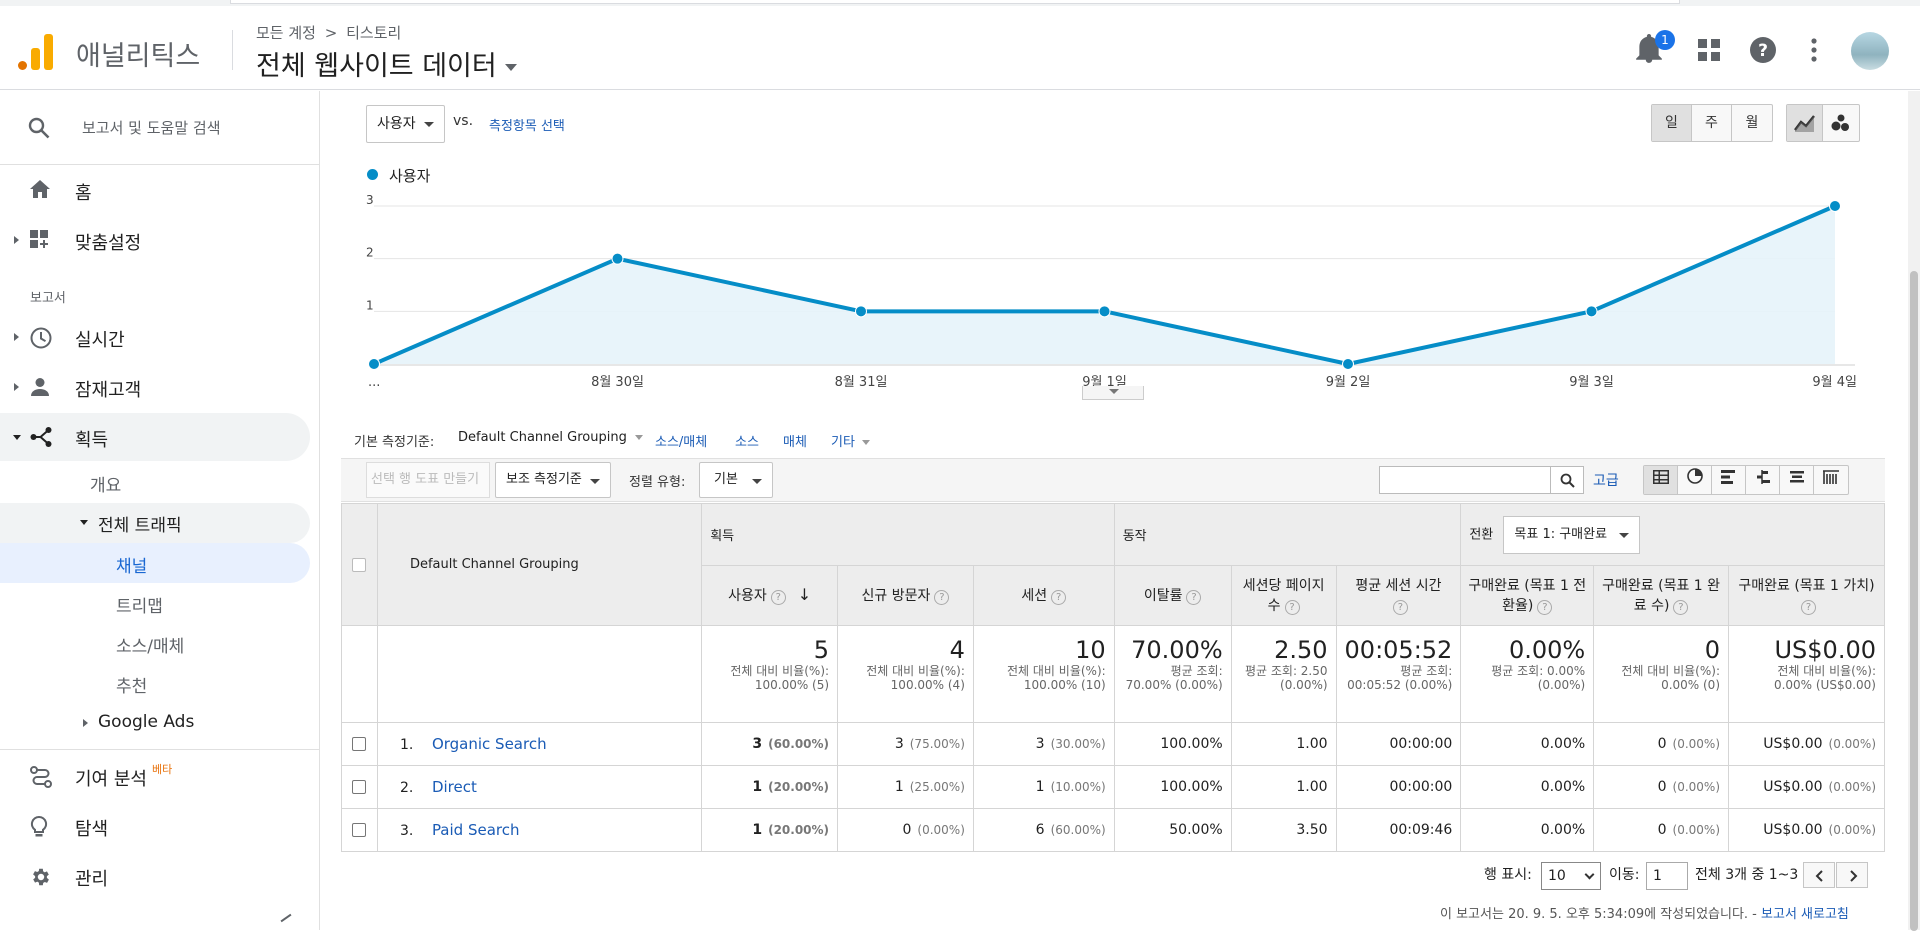 The height and width of the screenshot is (931, 1920). Describe the element at coordinates (386, 63) in the screenshot. I see `view-selector: 전체 웹사이트 데이터` at that location.